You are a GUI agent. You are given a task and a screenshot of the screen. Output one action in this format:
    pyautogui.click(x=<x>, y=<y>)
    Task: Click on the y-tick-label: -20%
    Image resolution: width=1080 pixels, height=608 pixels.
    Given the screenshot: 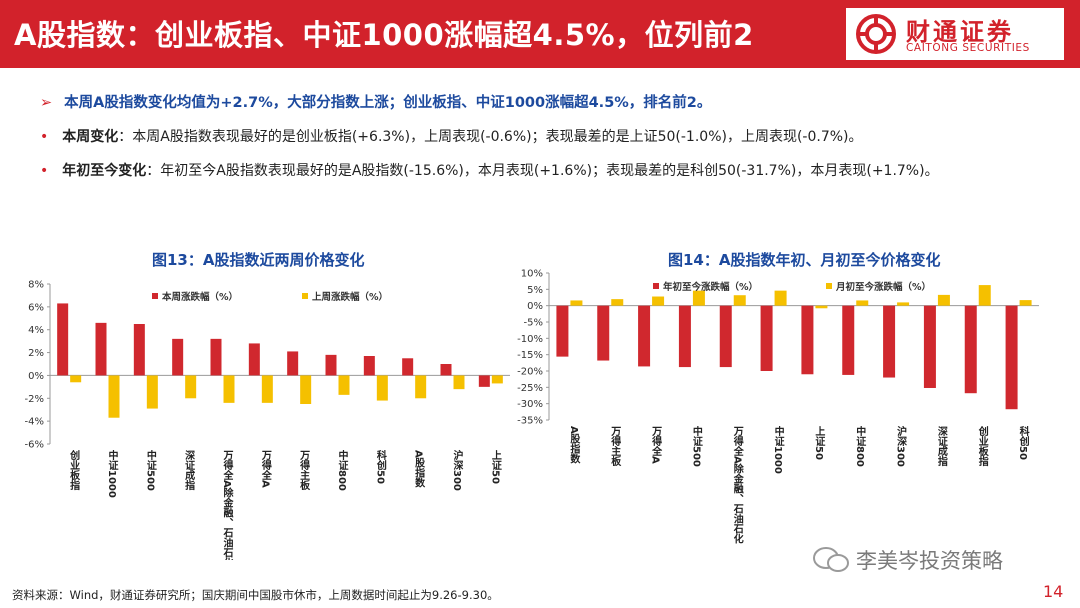 What is the action you would take?
    pyautogui.click(x=530, y=372)
    